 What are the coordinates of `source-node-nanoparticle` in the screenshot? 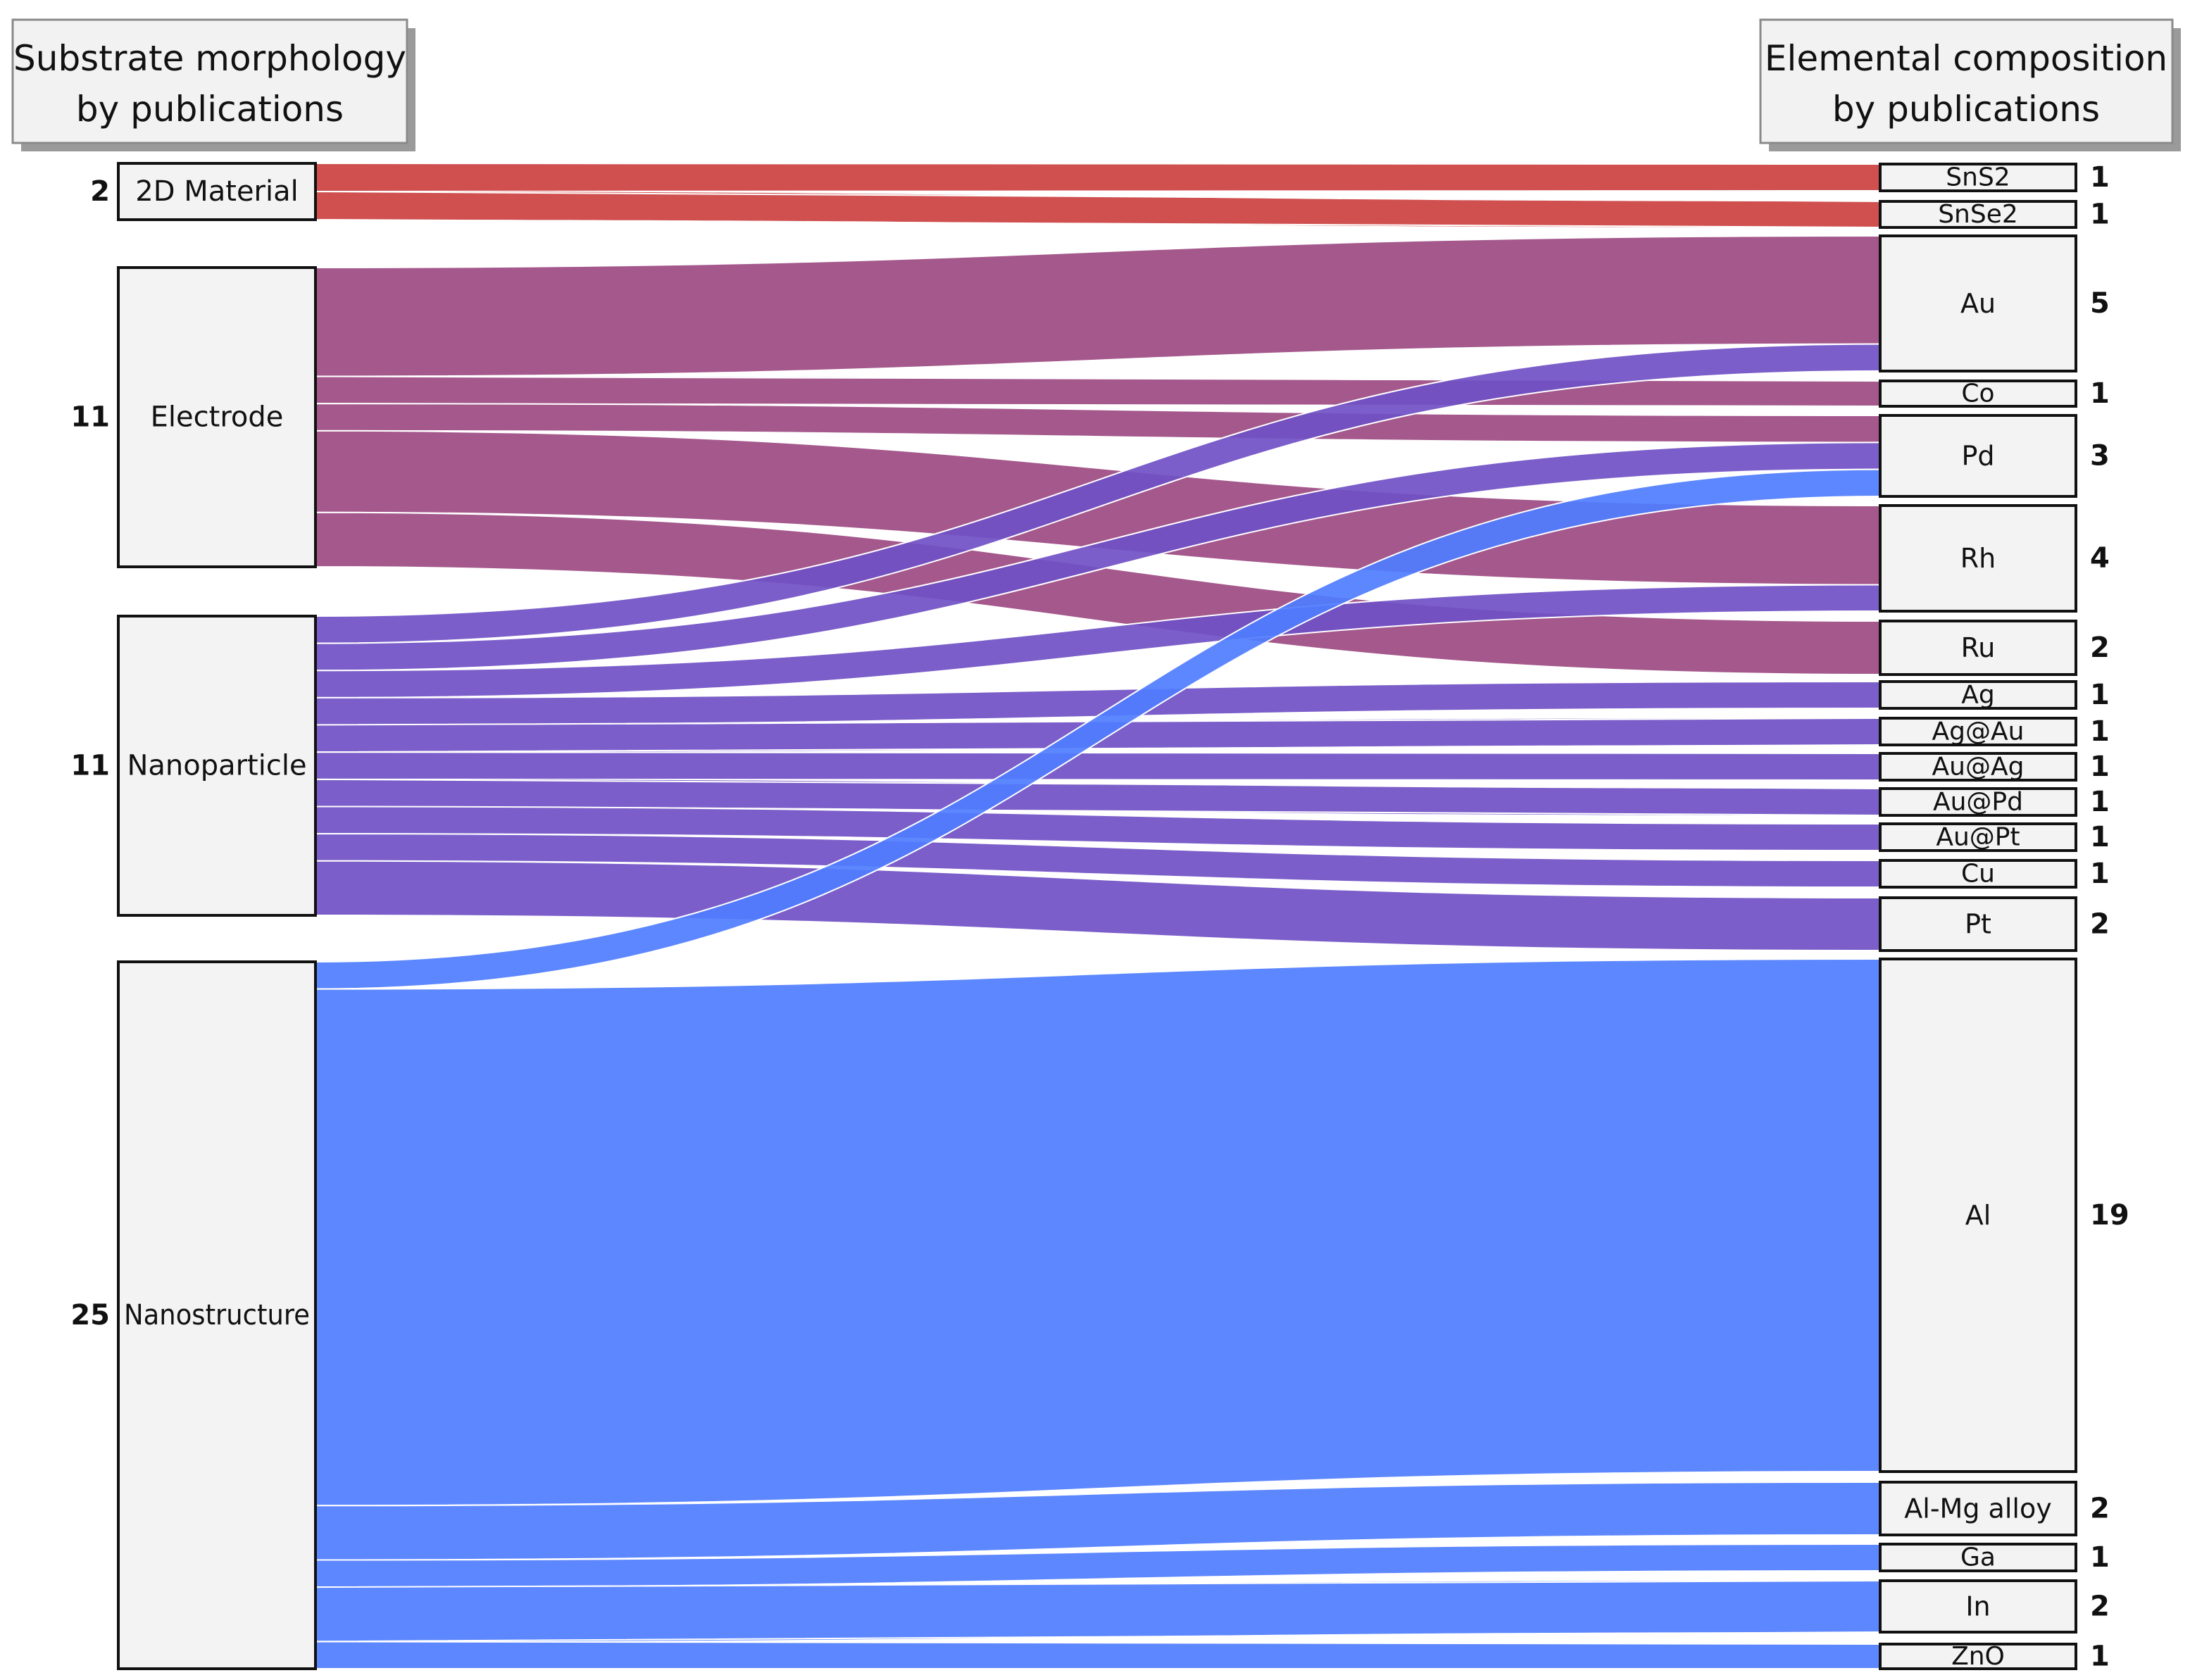 It's located at (217, 766).